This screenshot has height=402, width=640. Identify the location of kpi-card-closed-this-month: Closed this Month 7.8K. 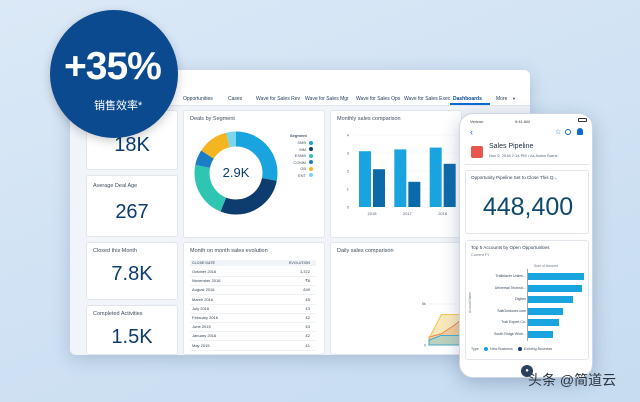
(132, 271).